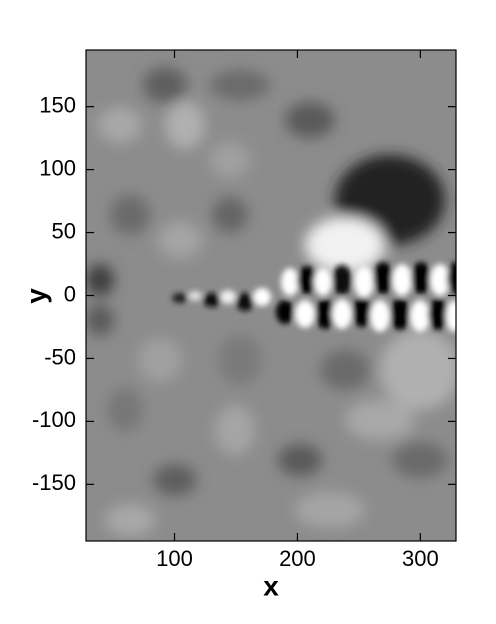  I want to click on y-tick-label: 50, so click(64, 230).